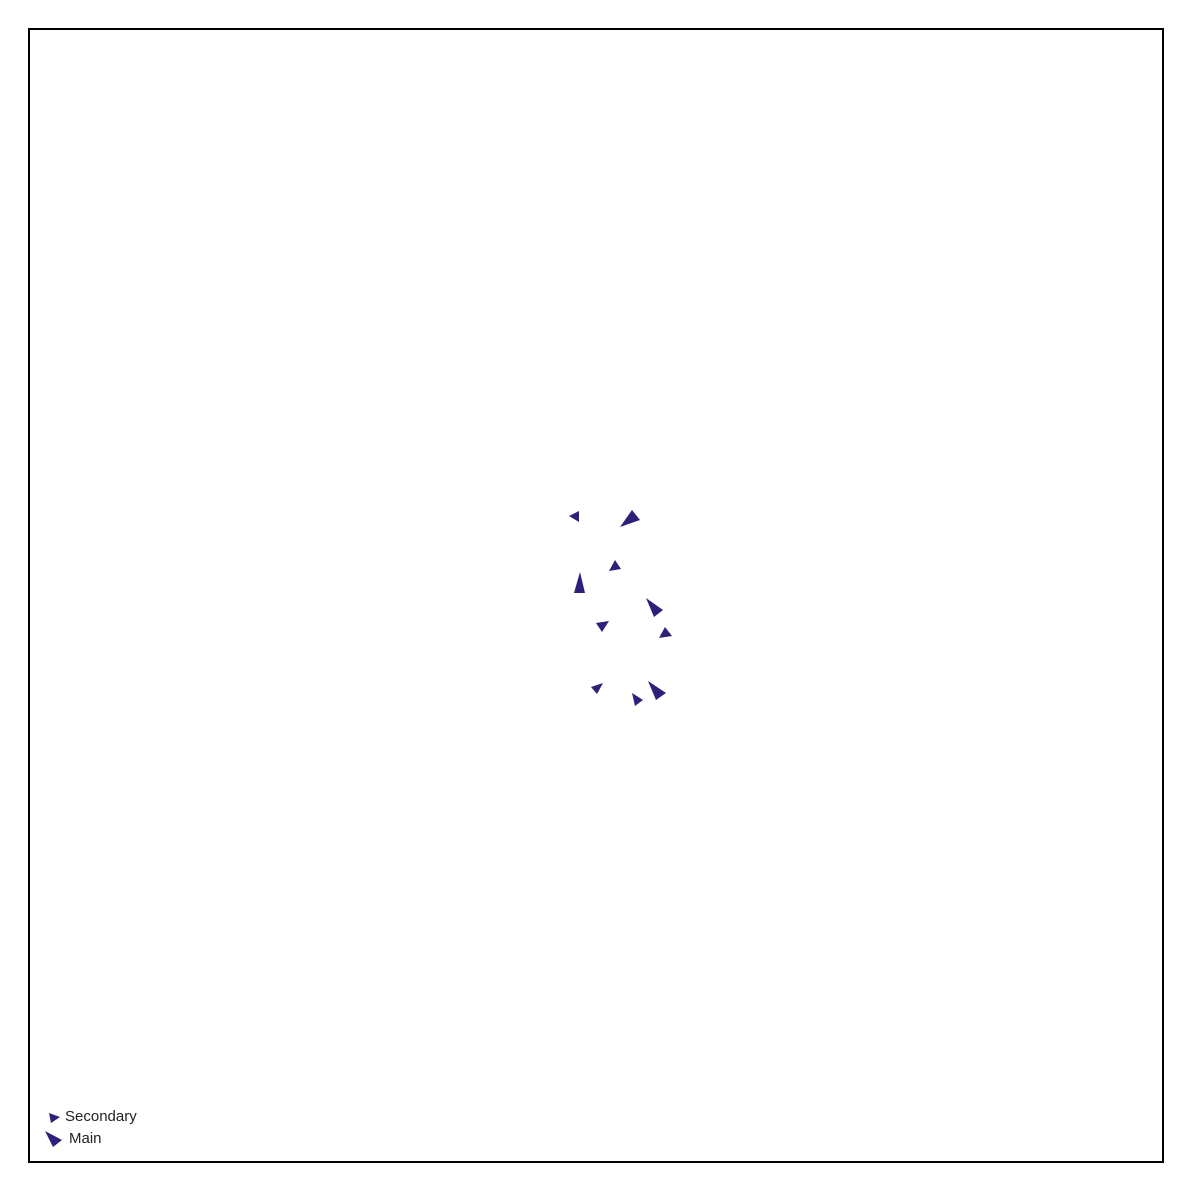  Describe the element at coordinates (53, 1139) in the screenshot. I see `legend-main-icon` at that location.